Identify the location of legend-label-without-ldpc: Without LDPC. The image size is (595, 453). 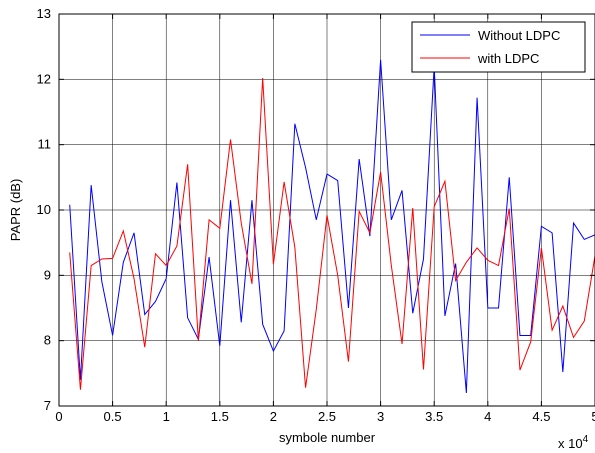
(519, 35).